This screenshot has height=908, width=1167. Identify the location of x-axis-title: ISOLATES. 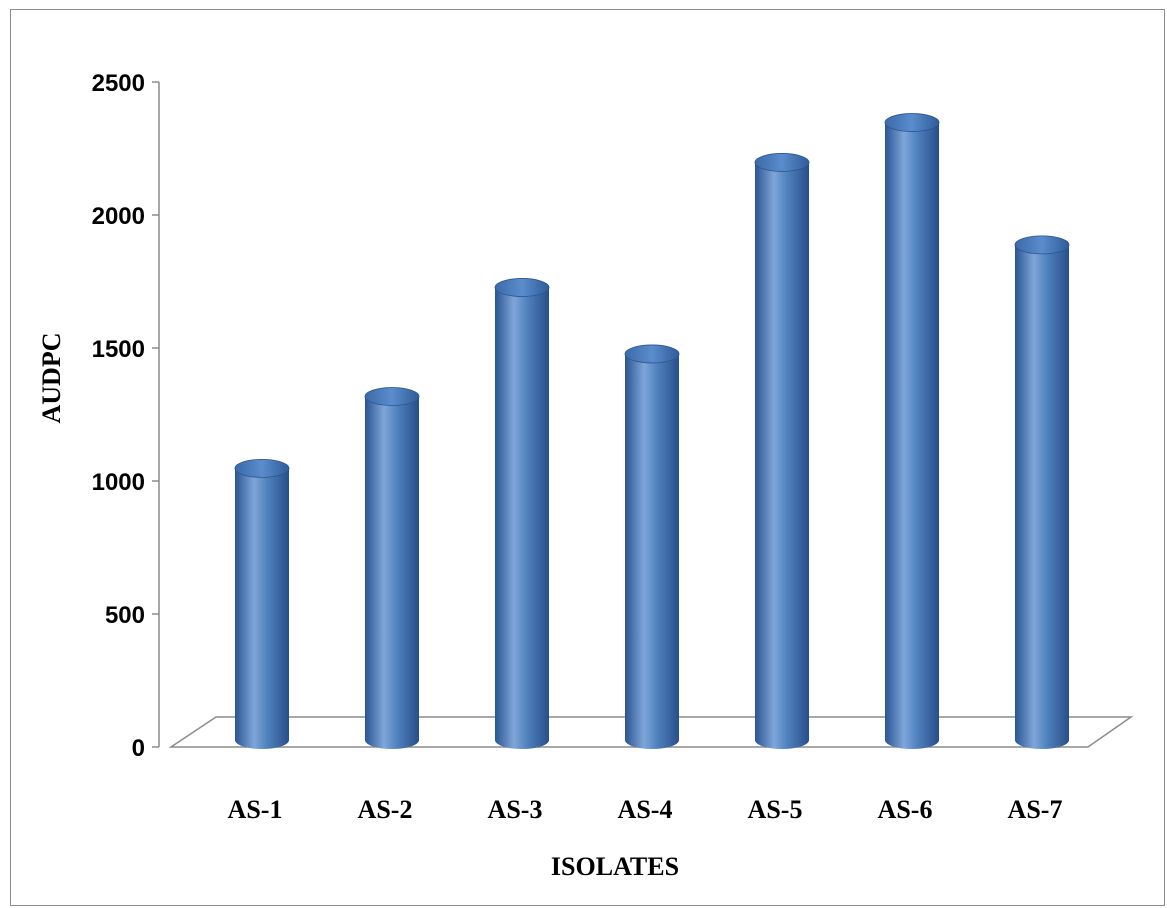
(615, 866).